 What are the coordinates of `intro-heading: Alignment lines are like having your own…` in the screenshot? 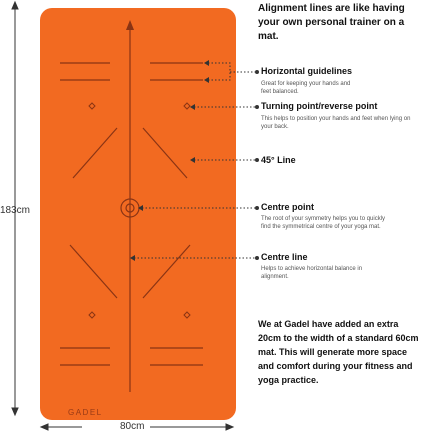 It's located at (331, 22).